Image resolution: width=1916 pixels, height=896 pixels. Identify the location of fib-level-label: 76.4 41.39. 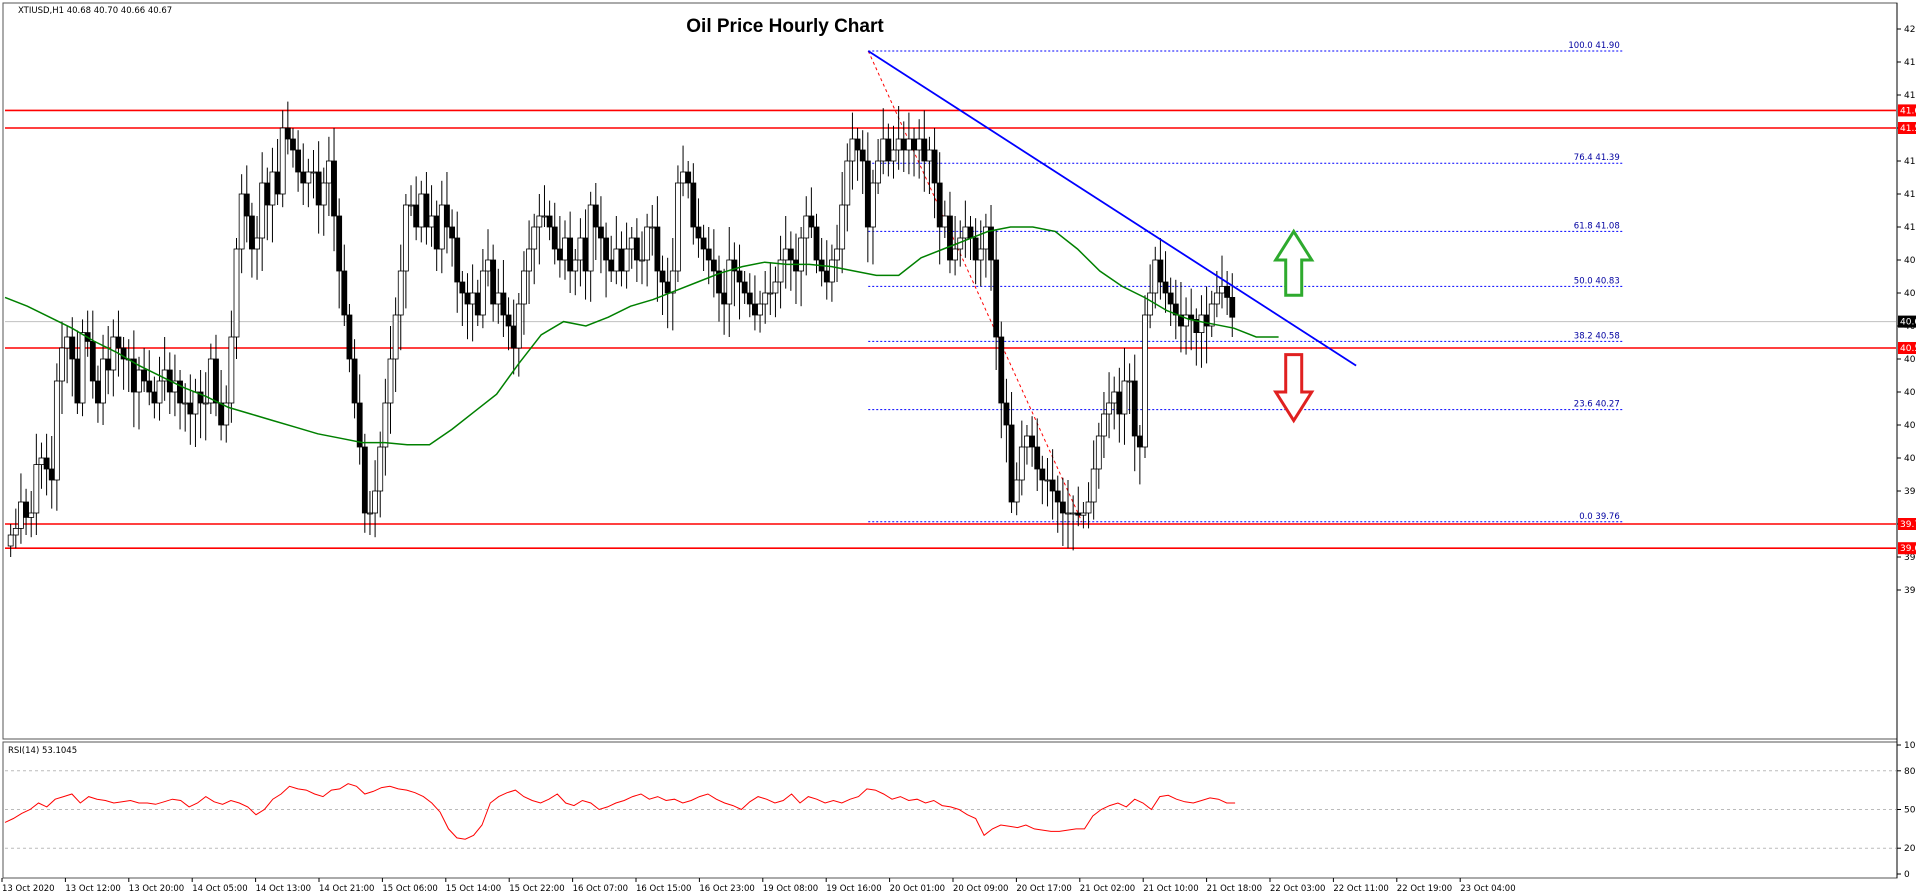
(1597, 158).